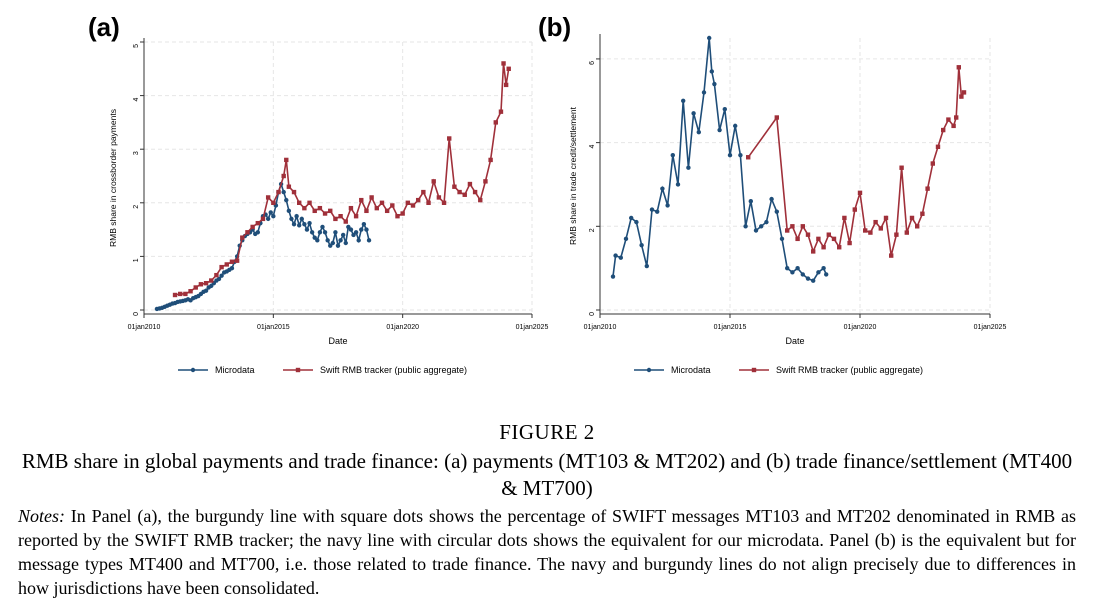 This screenshot has width=1114, height=601. Describe the element at coordinates (554, 27) in the screenshot. I see `panel-label: (b)` at that location.